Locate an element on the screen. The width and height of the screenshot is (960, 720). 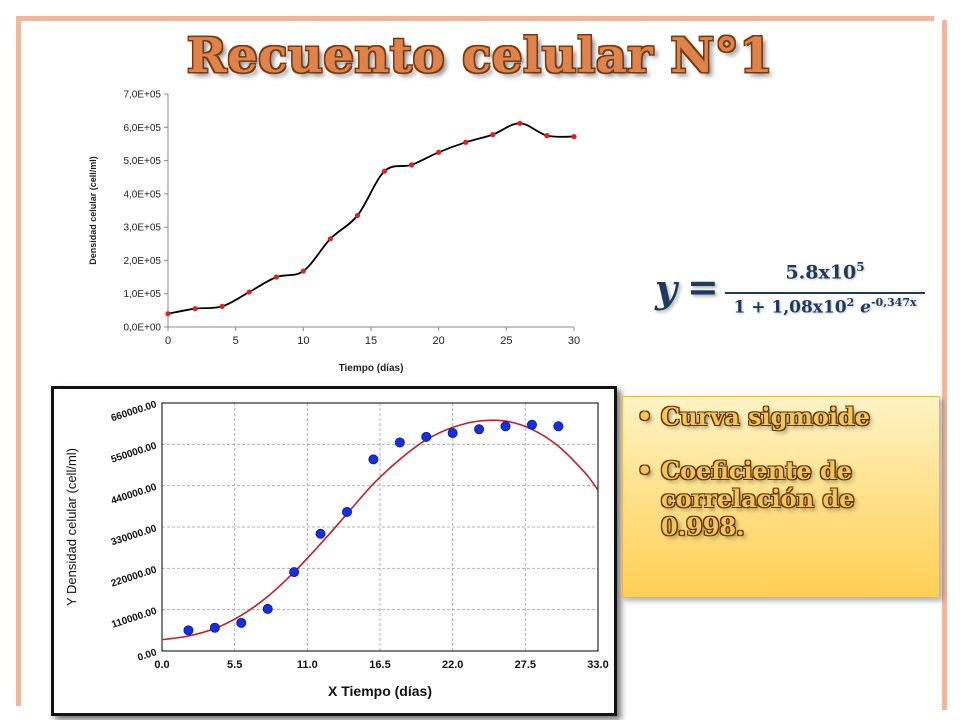
y-tick-label: 3,0E+05 is located at coordinates (142, 228).